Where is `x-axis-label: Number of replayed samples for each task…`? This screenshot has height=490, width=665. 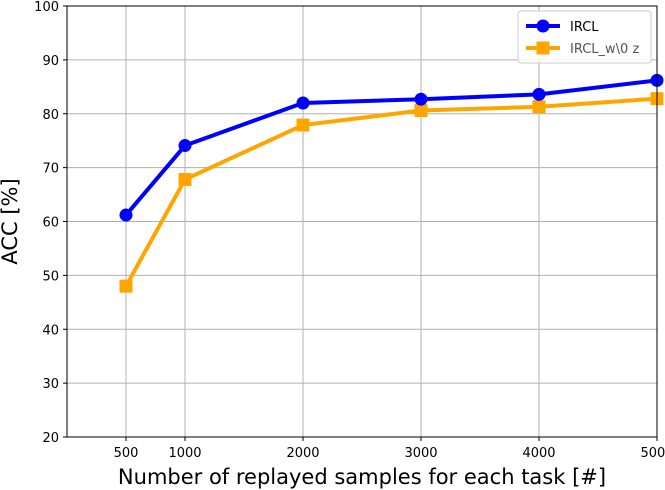
x-axis-label: Number of replayed samples for each task… is located at coordinates (362, 477).